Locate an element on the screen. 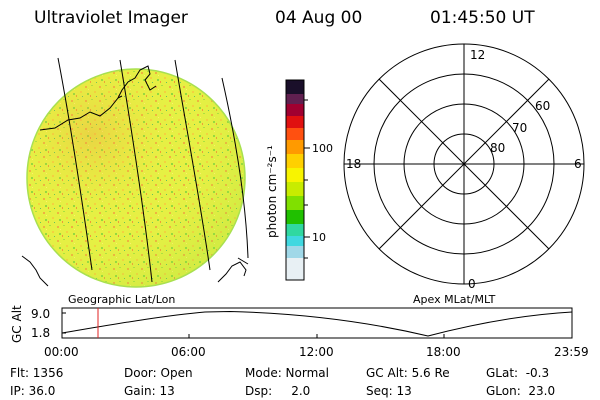  geographic-projection-label: Geographic Lat/Lon is located at coordinates (121, 299).